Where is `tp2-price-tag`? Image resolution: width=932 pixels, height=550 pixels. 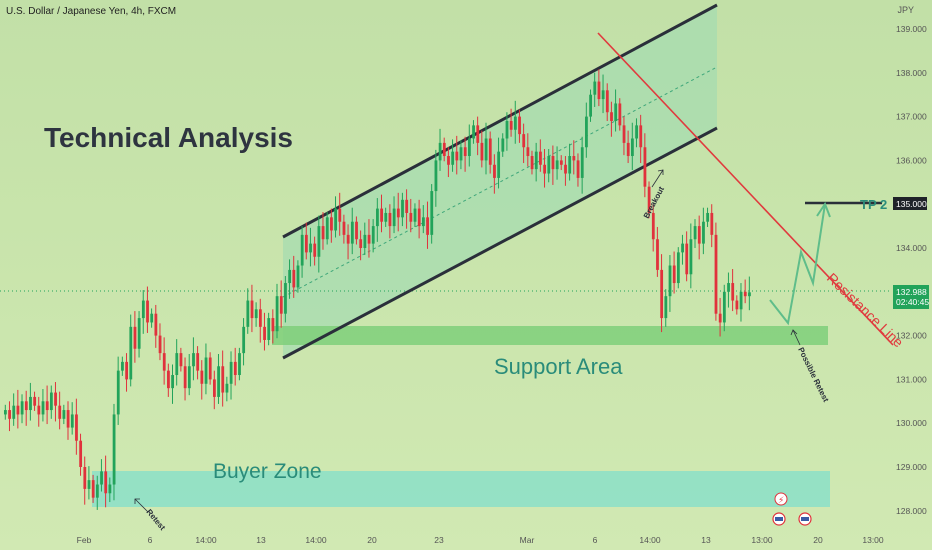 tp2-price-tag is located at coordinates (910, 203).